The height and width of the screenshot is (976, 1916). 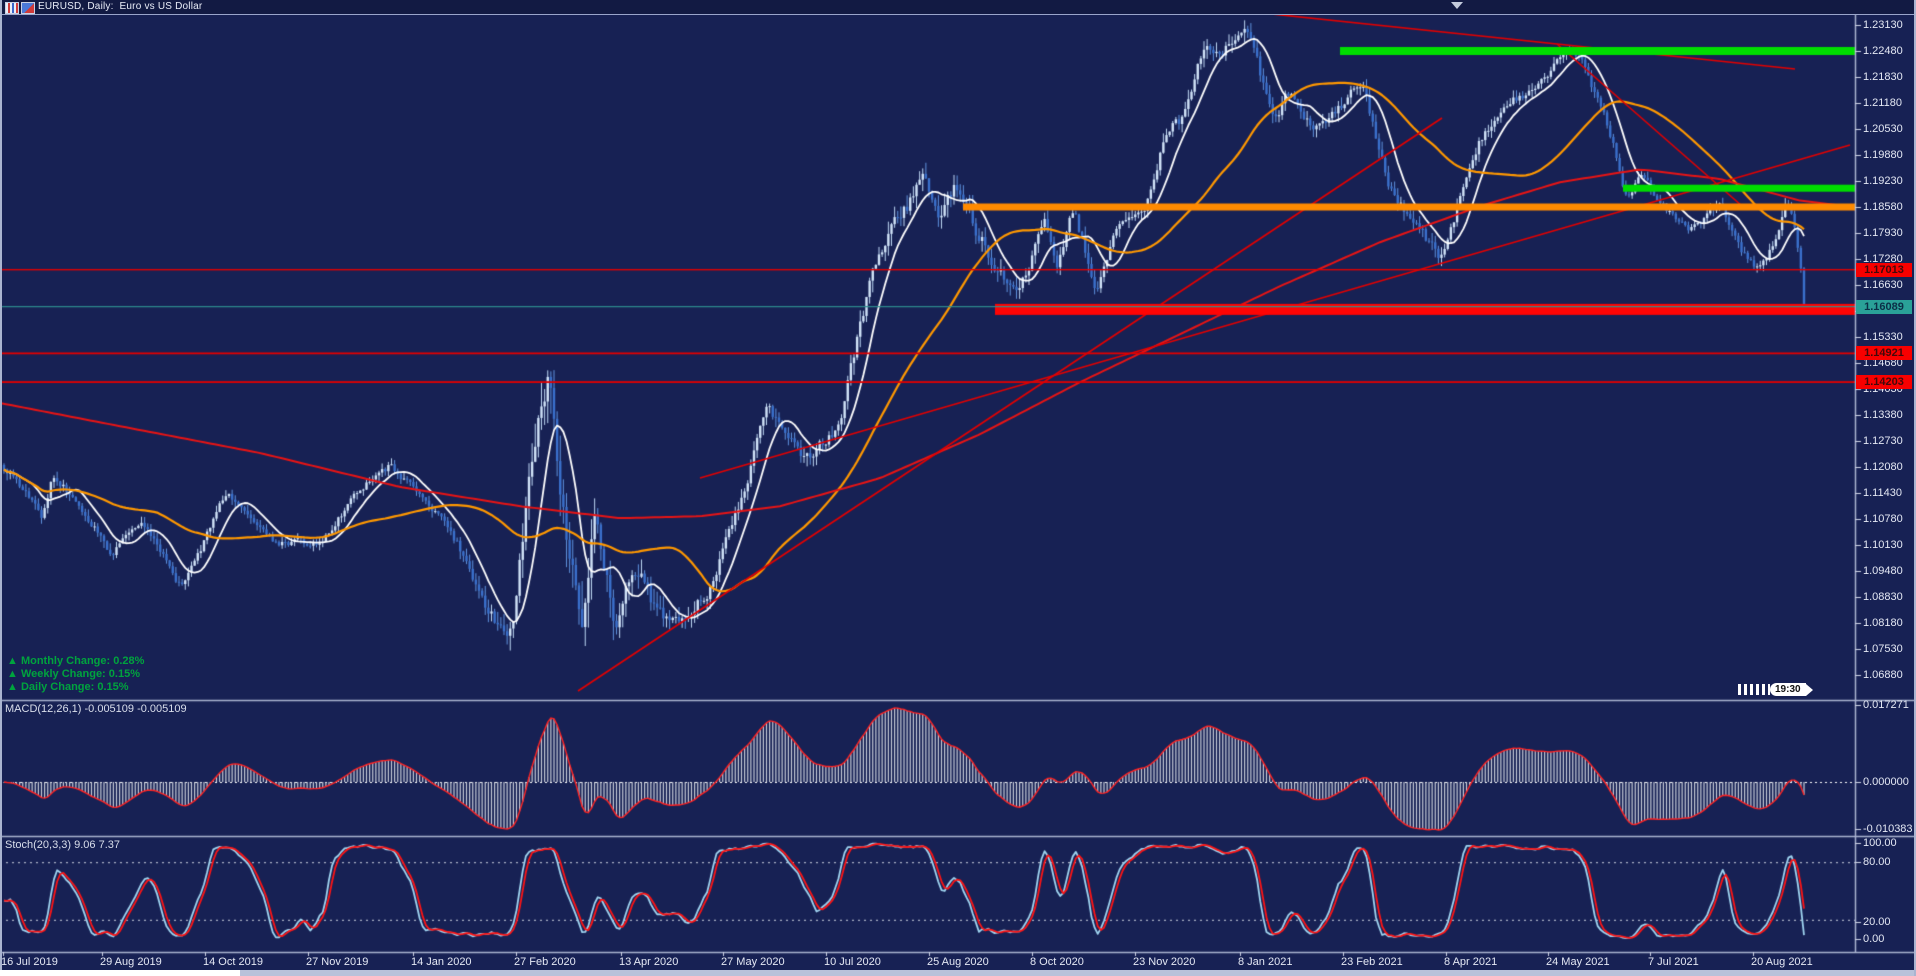 What do you see at coordinates (1883, 571) in the screenshot?
I see `price-tick-label: 1.09480` at bounding box center [1883, 571].